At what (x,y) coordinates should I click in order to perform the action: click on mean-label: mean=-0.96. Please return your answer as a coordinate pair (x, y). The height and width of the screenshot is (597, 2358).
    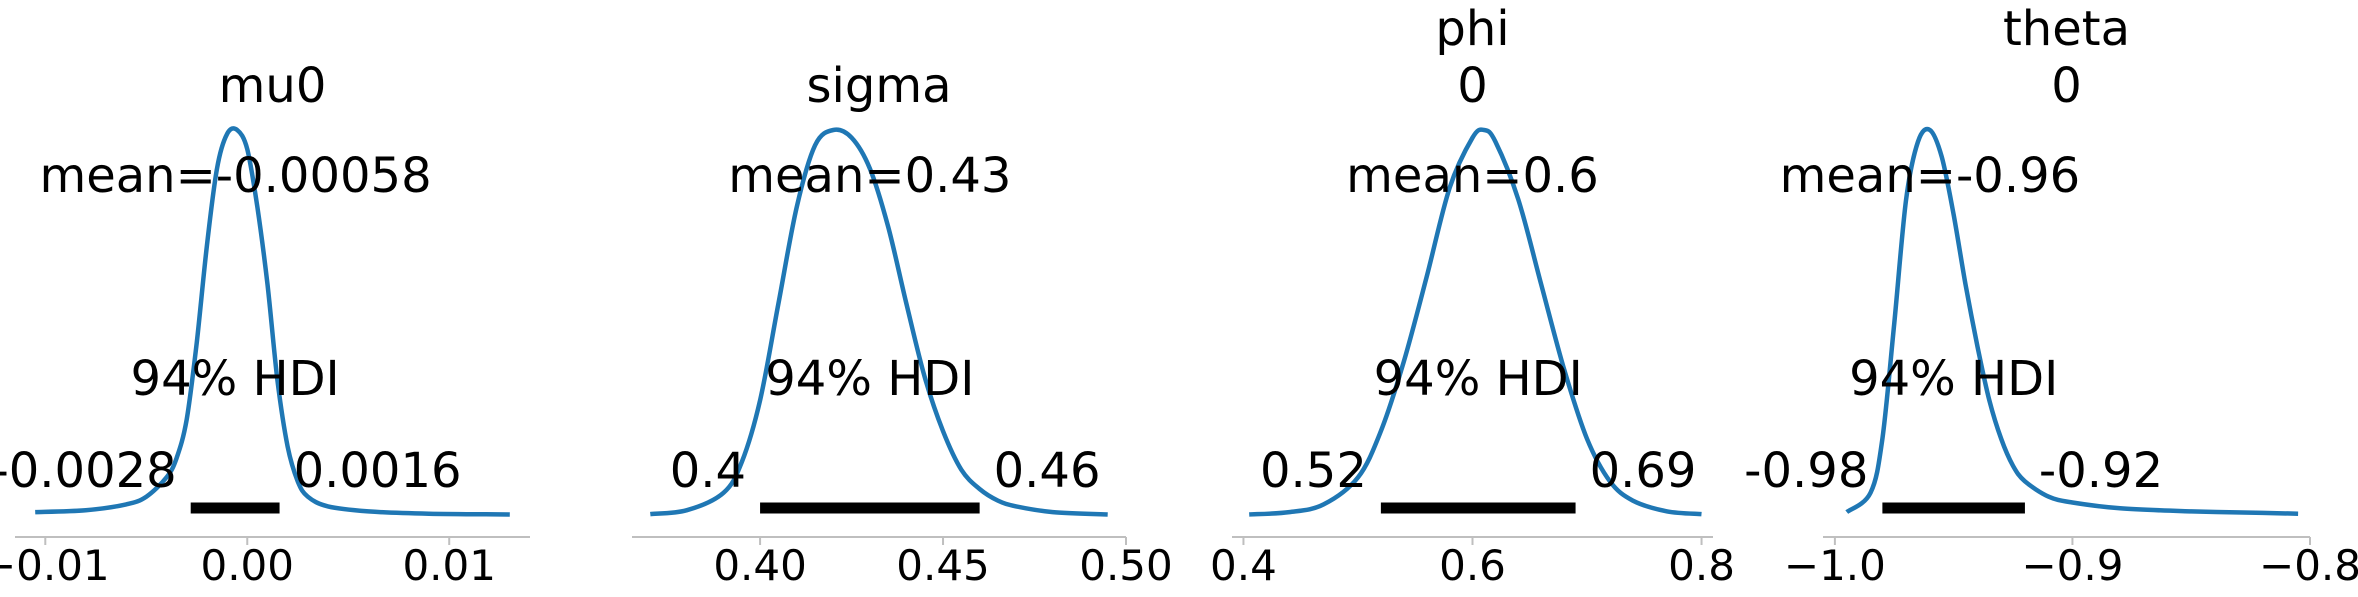
    Looking at the image, I should click on (1930, 176).